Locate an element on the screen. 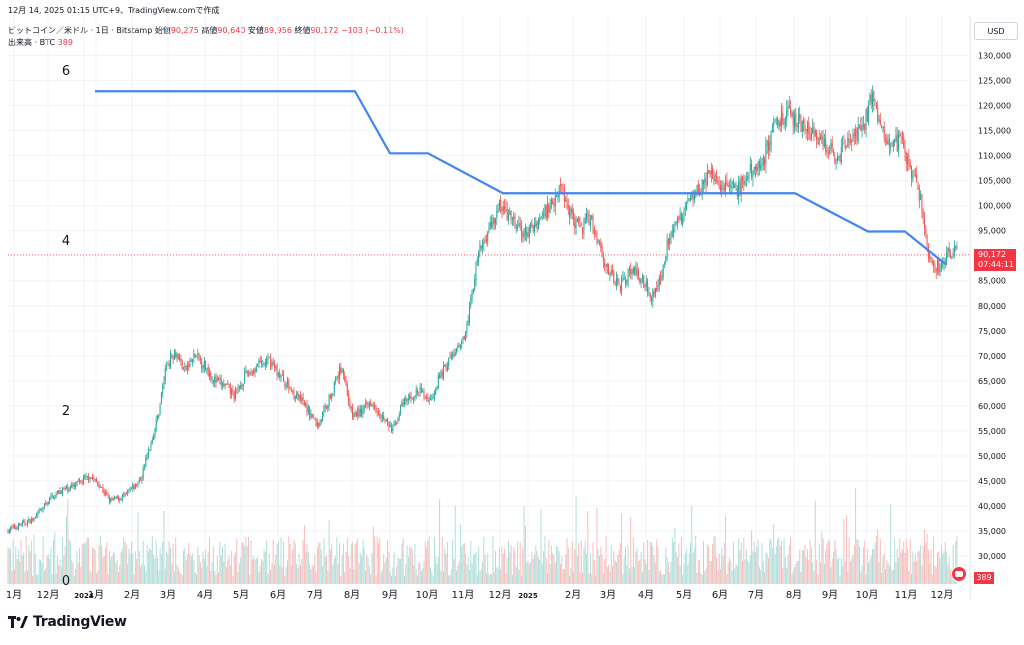 The image size is (1024, 645). last-price-label: 90,172 07:44:11 is located at coordinates (995, 260).